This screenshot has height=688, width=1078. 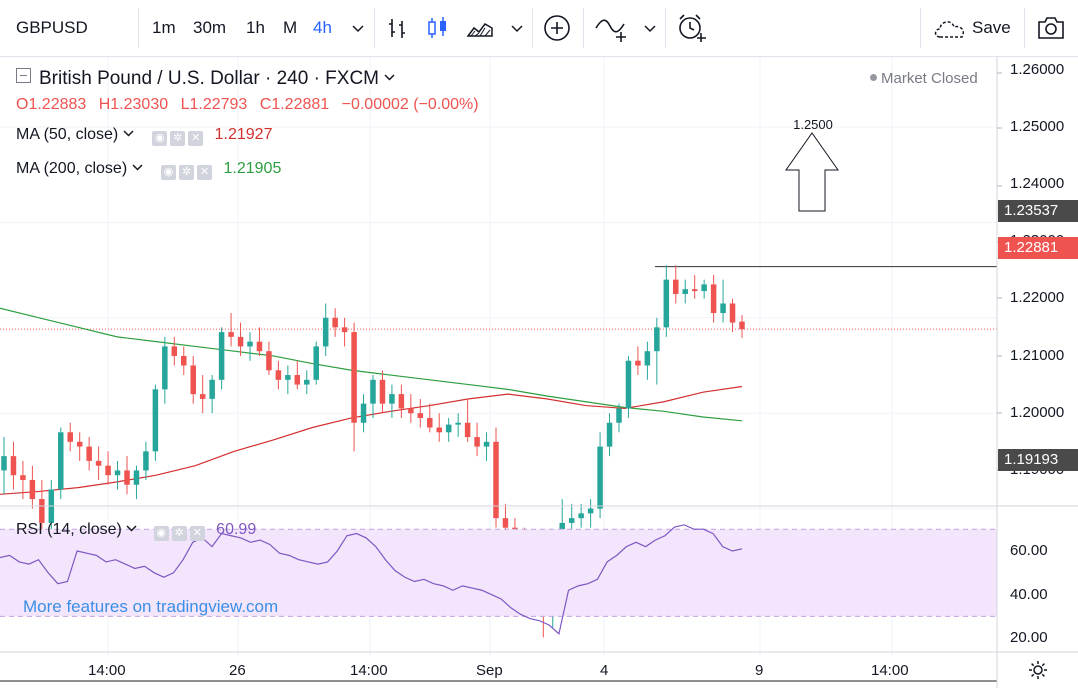 What do you see at coordinates (410, 104) in the screenshot?
I see `change-value: −0.00002 (−0.00%)` at bounding box center [410, 104].